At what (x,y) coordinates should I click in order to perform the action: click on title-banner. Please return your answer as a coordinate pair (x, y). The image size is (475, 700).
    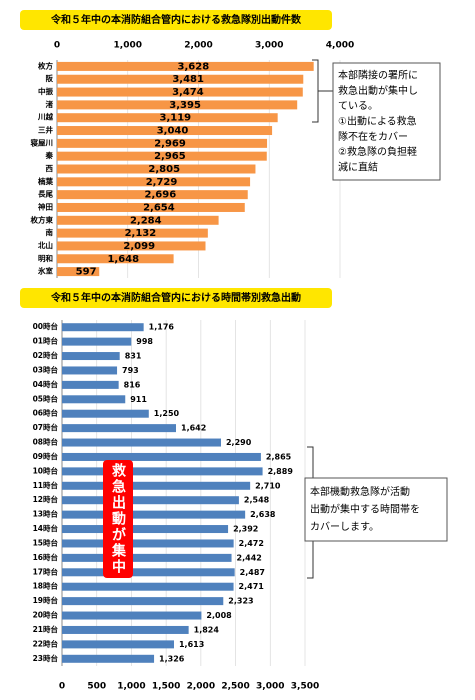
    Looking at the image, I should click on (176, 20).